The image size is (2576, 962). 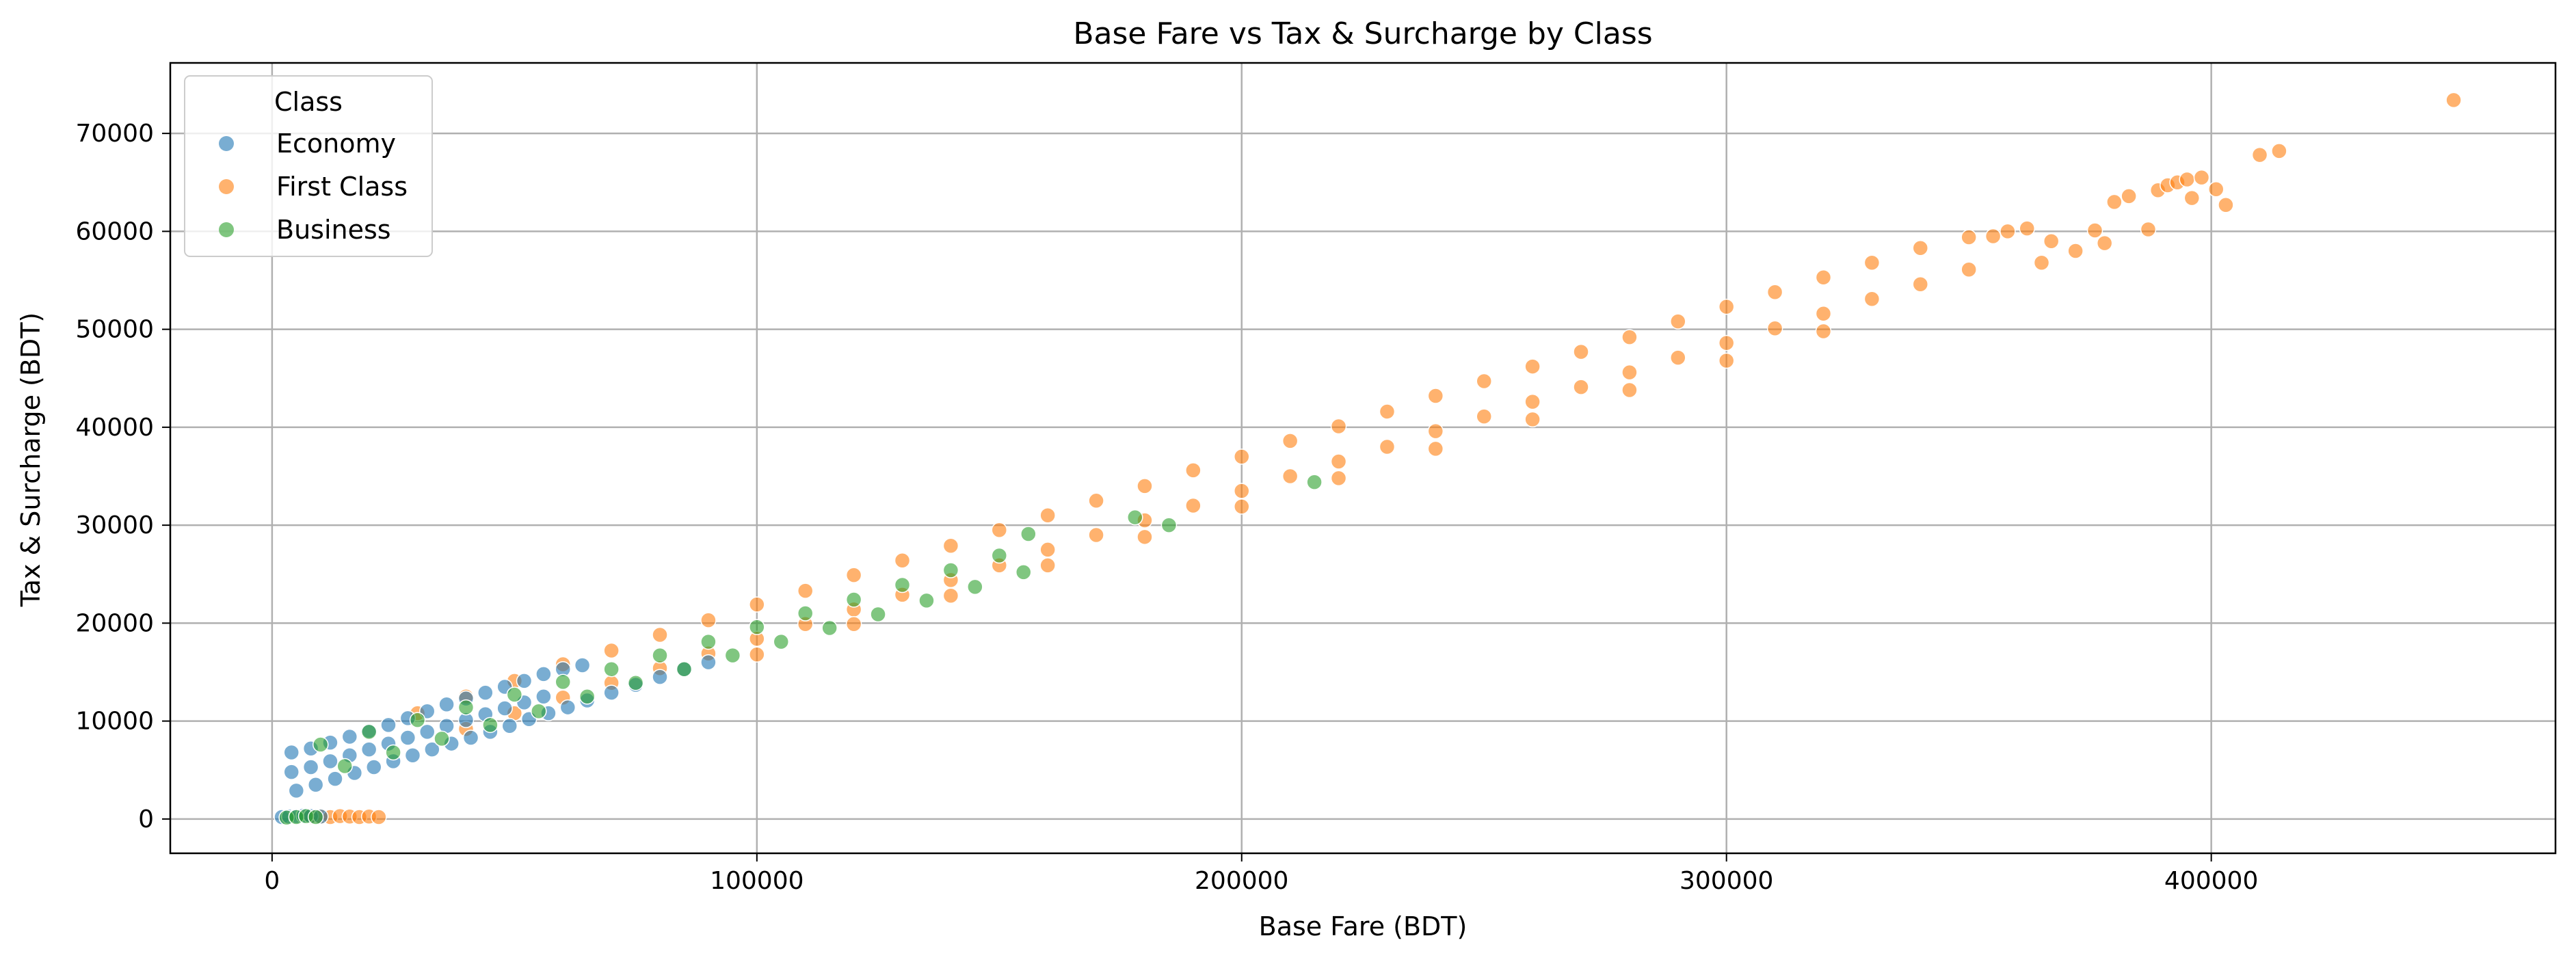 I want to click on legend-title: Class, so click(x=308, y=102).